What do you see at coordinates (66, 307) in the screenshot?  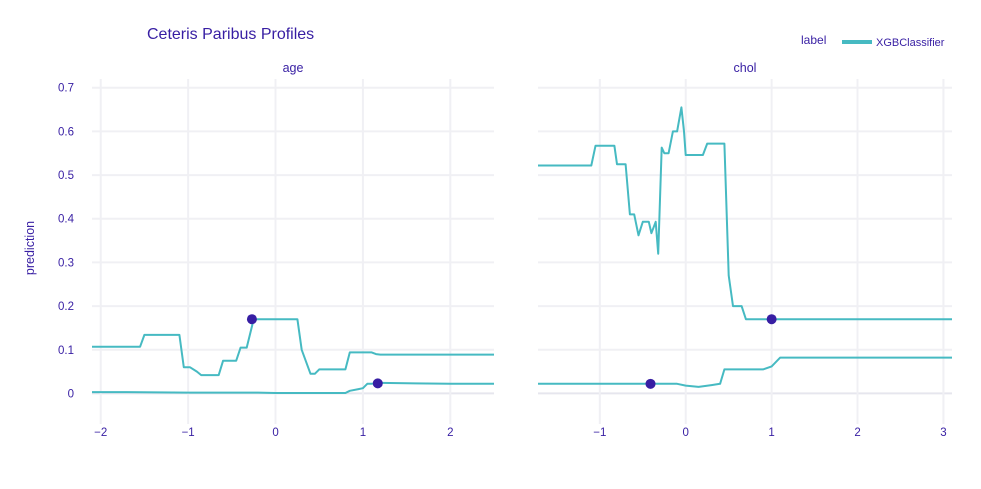 I see `y-tick-label: 0.2` at bounding box center [66, 307].